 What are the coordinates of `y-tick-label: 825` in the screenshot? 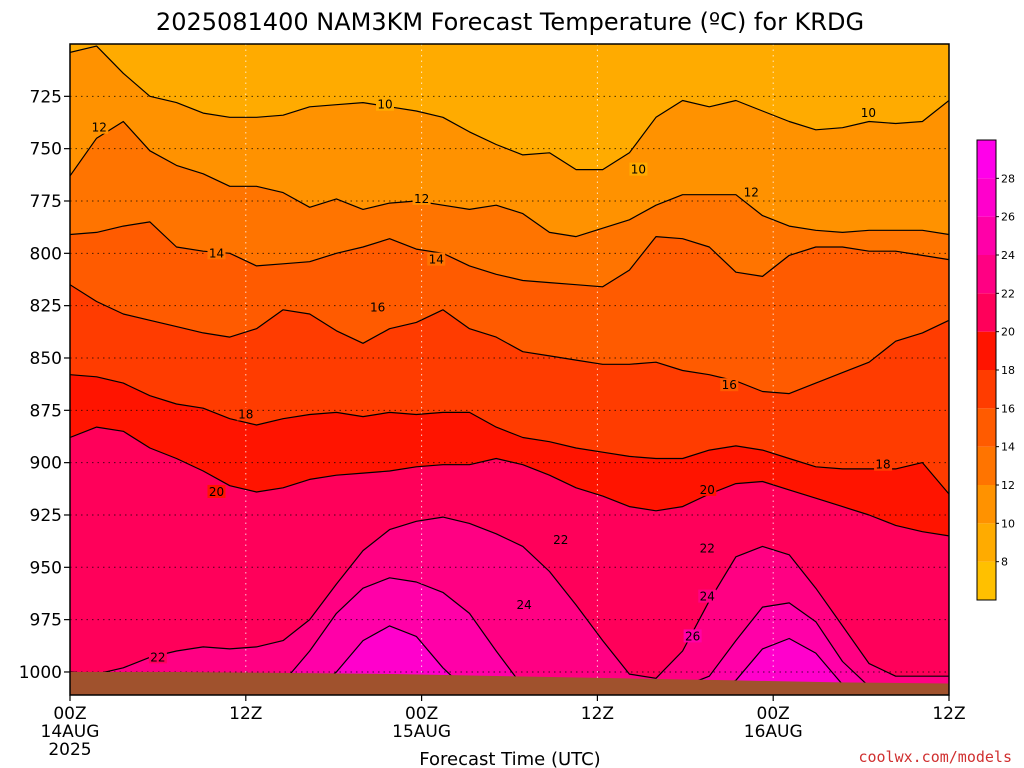 It's located at (46, 307).